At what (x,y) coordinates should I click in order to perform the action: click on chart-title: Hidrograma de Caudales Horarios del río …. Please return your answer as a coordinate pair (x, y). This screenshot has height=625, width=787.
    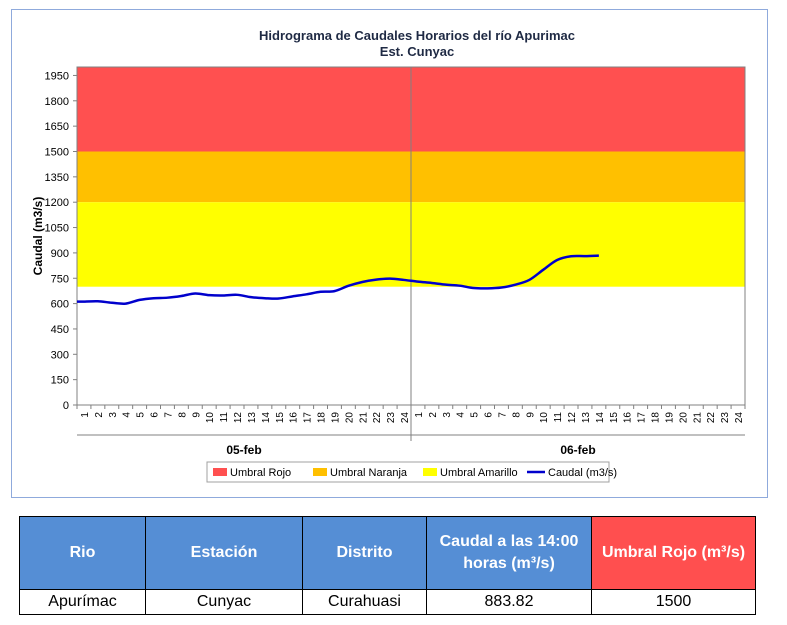
    Looking at the image, I should click on (417, 35).